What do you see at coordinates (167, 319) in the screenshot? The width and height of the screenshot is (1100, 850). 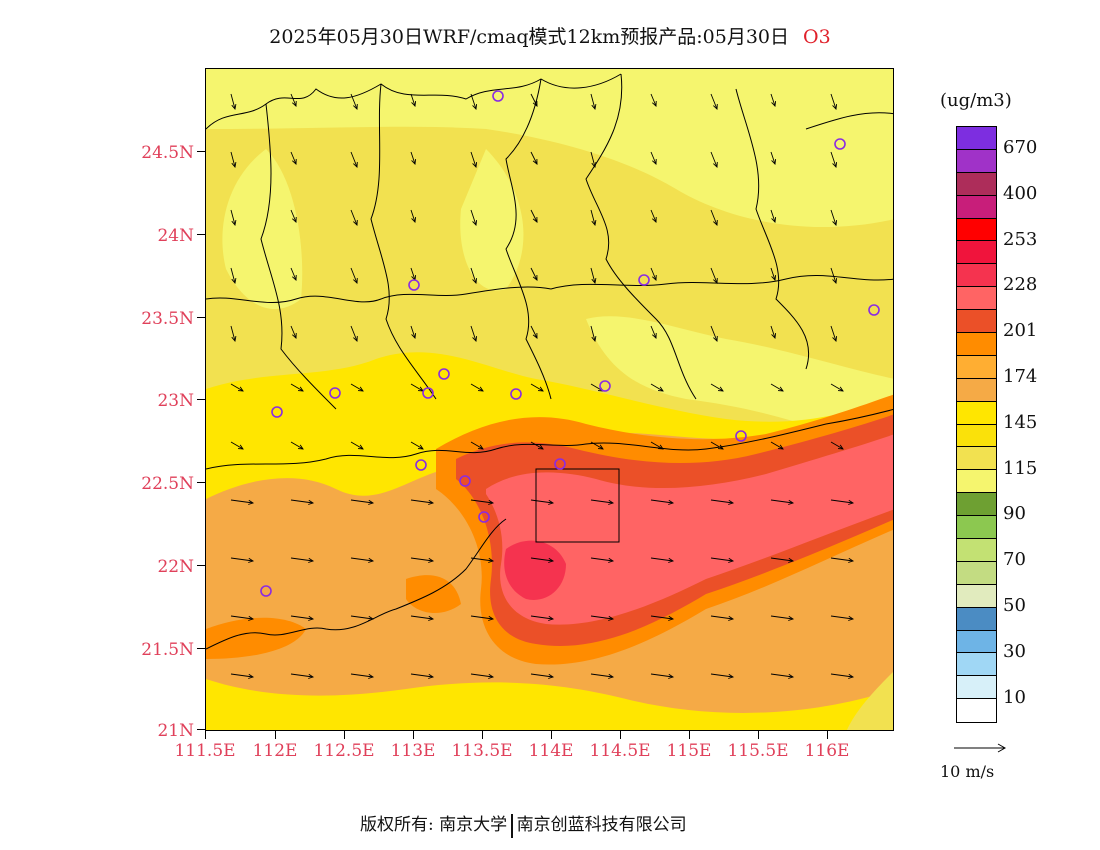 I see `lat-label-23-5: 23.5N` at bounding box center [167, 319].